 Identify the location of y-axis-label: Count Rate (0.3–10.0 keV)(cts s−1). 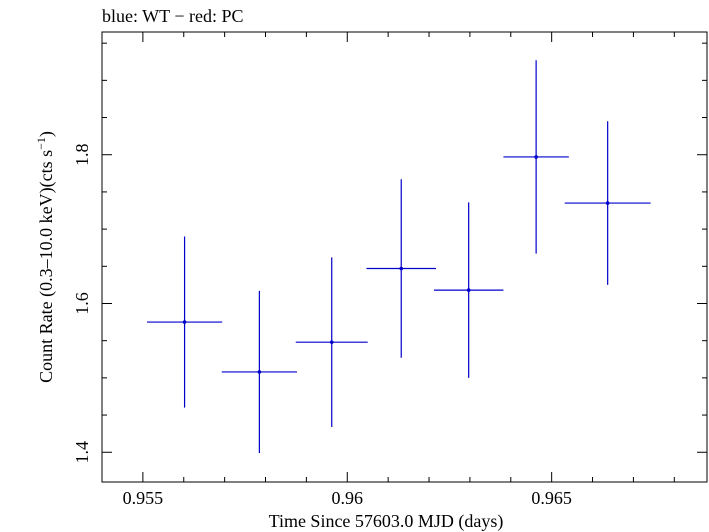
(45, 257).